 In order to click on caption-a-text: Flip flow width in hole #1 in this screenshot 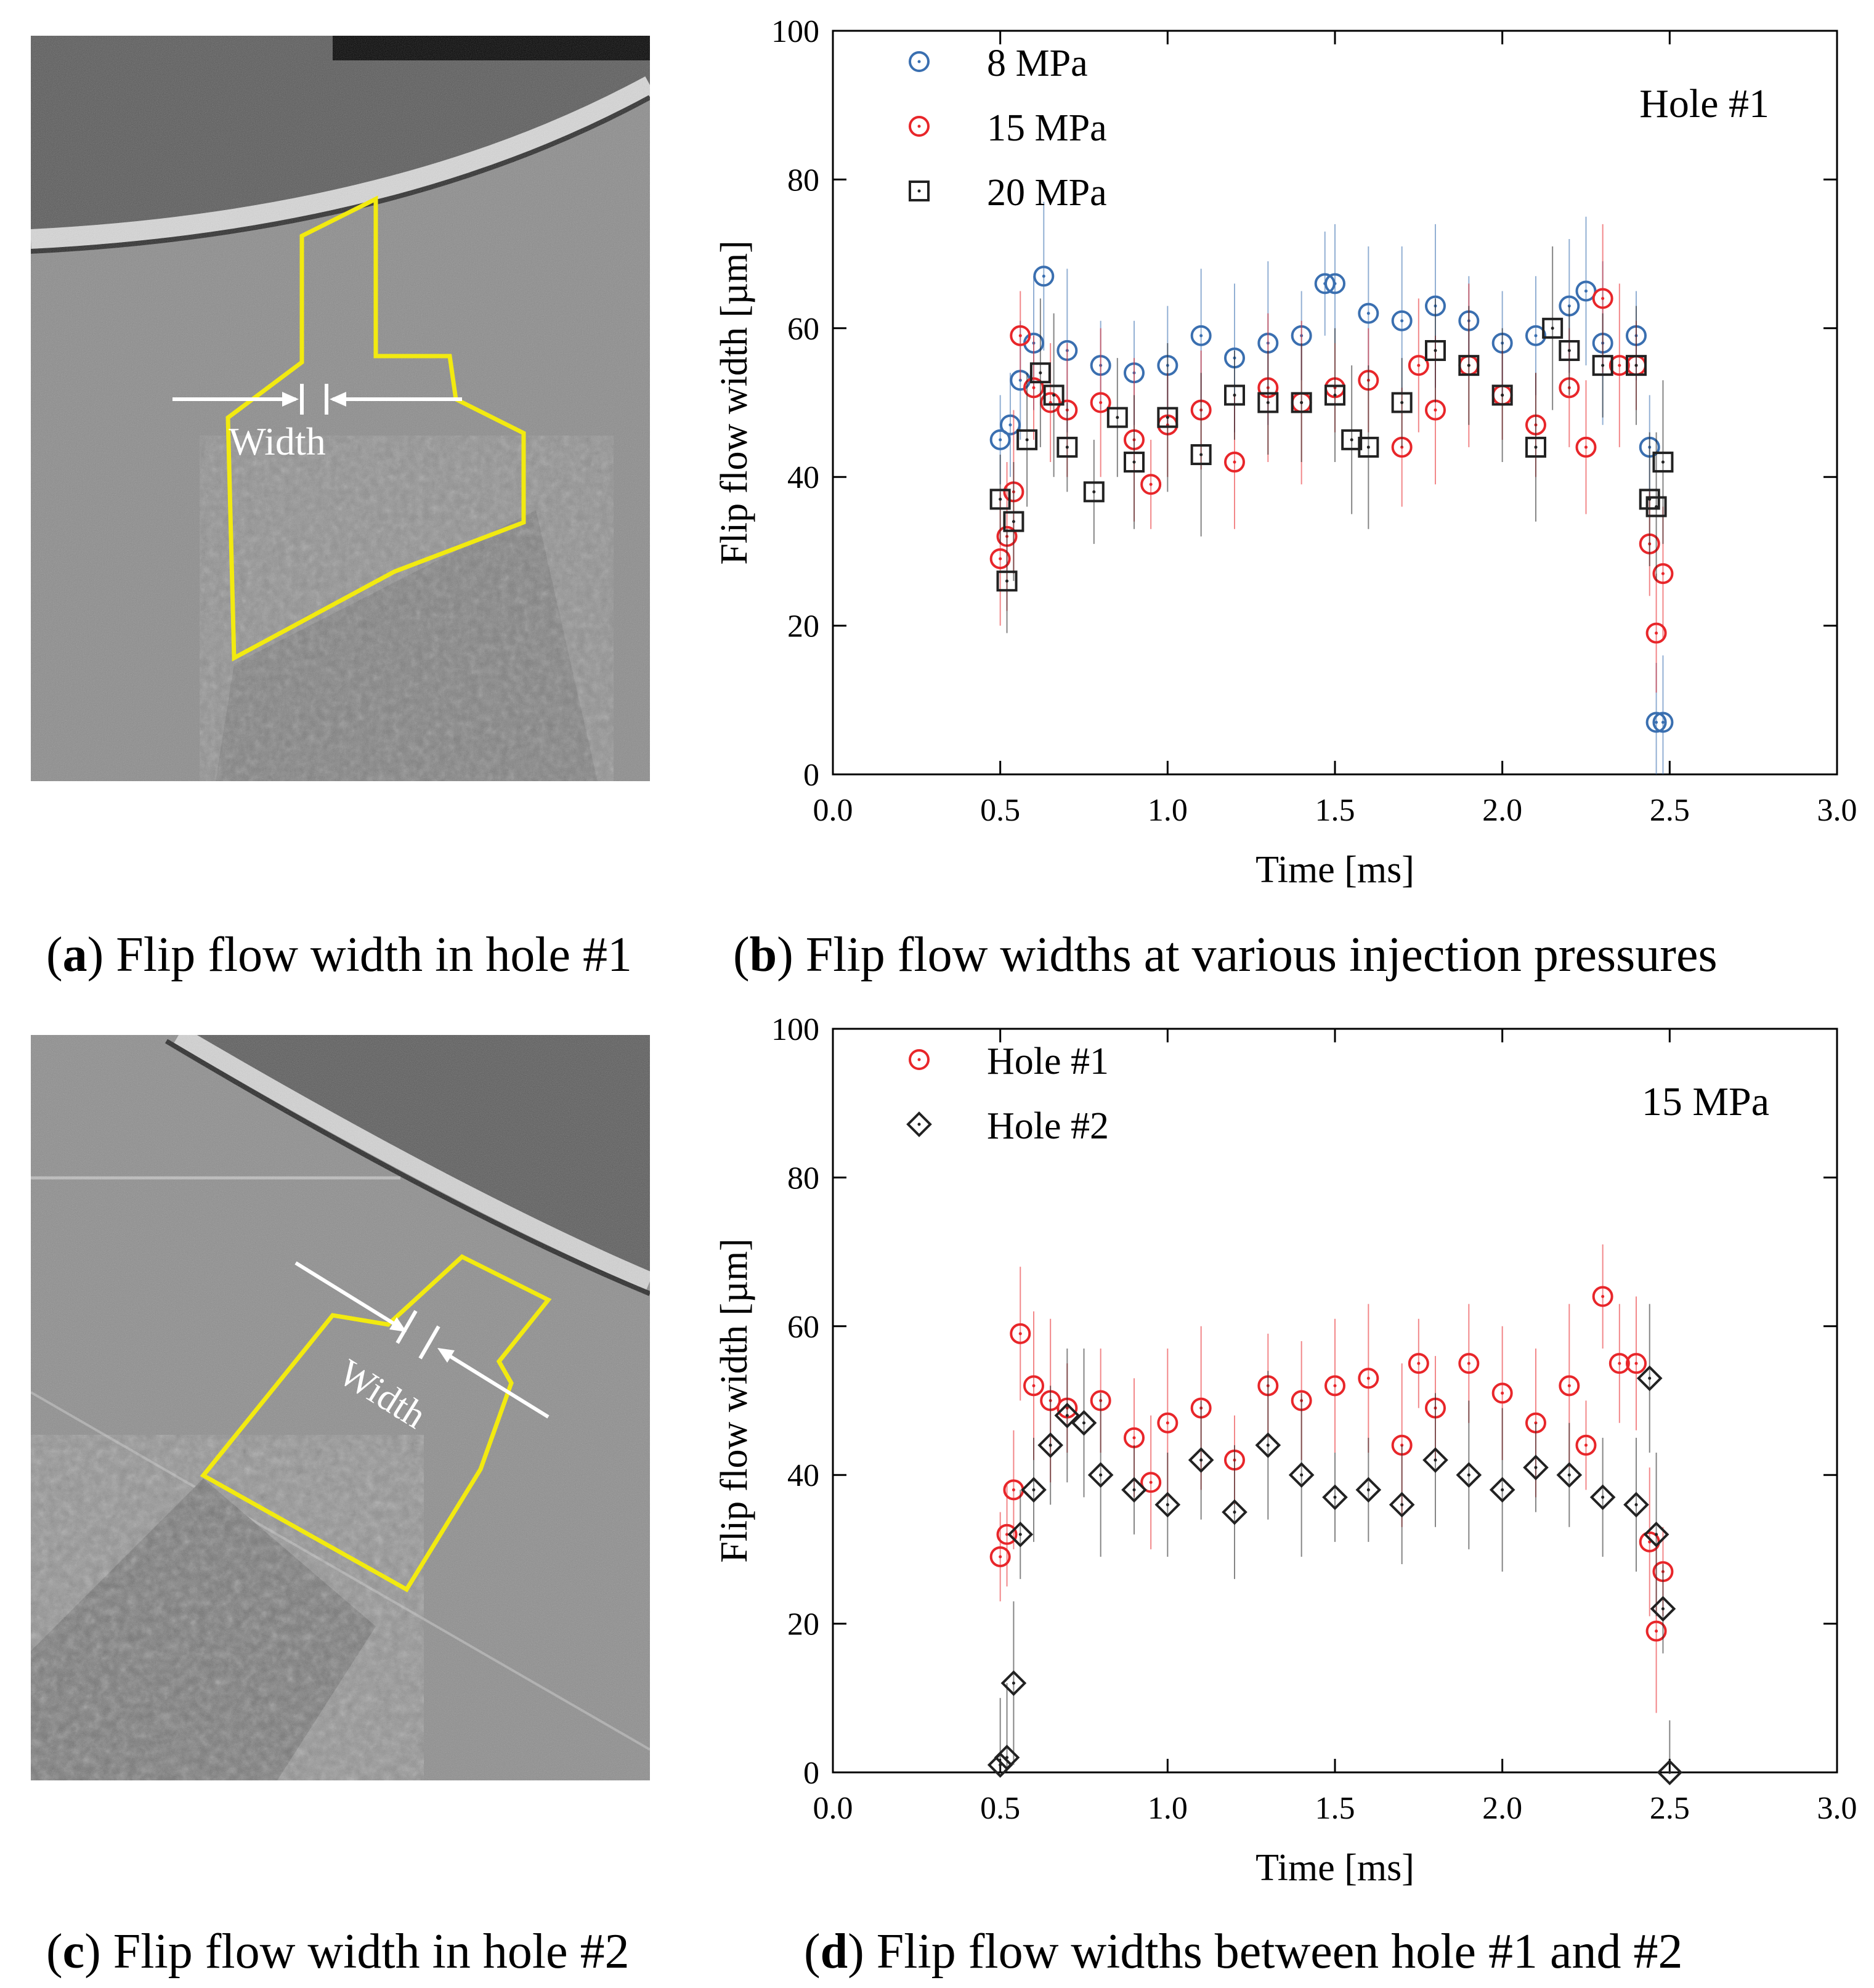, I will do `click(374, 955)`.